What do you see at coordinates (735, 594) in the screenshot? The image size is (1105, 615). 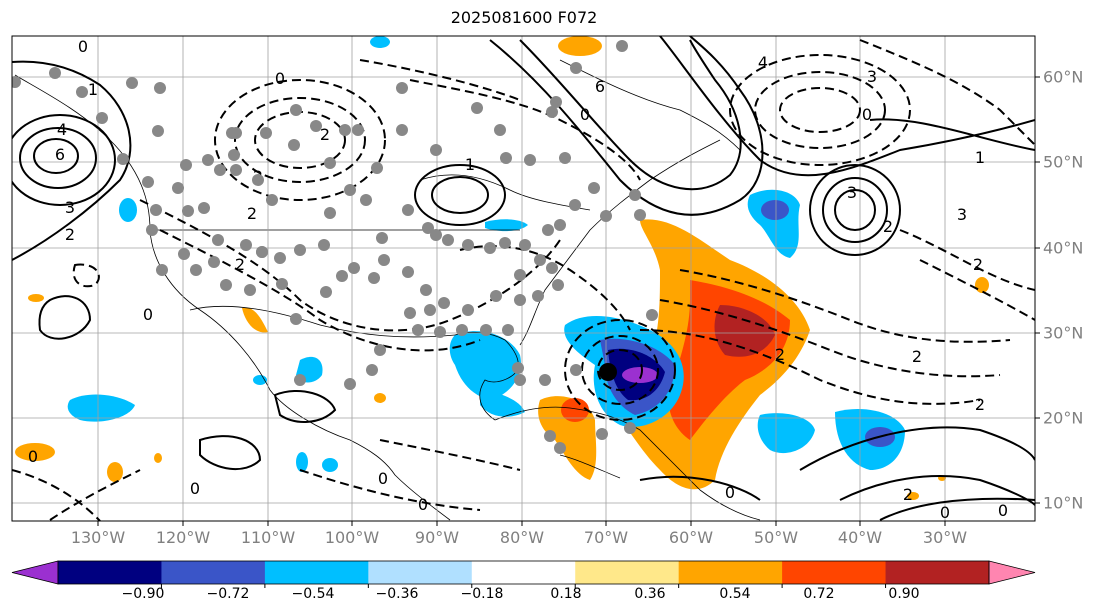 I see `colorbar-tick-label: 0.54` at bounding box center [735, 594].